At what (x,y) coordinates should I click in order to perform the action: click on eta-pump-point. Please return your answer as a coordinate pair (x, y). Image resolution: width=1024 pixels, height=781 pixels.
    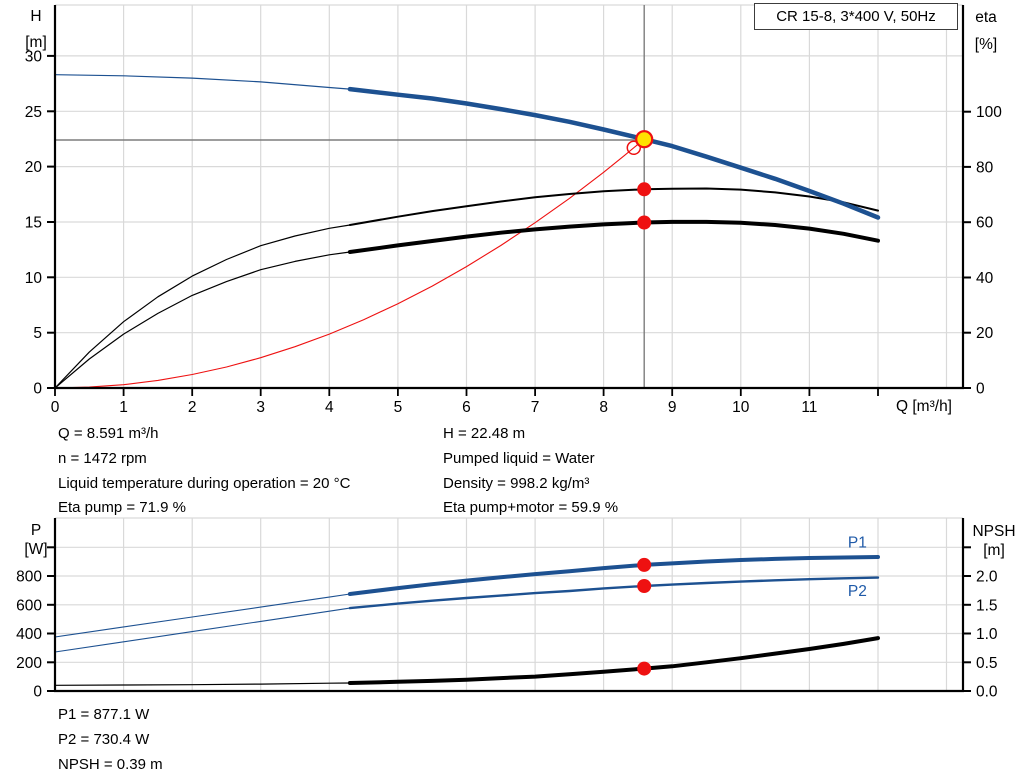
    Looking at the image, I should click on (644, 189).